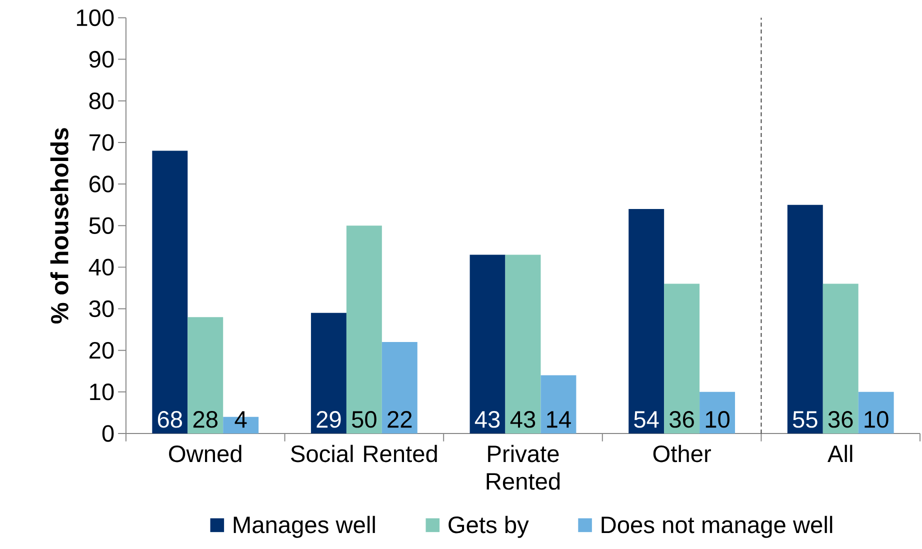 This screenshot has width=922, height=549. What do you see at coordinates (400, 419) in the screenshot?
I see `data-label: 22` at bounding box center [400, 419].